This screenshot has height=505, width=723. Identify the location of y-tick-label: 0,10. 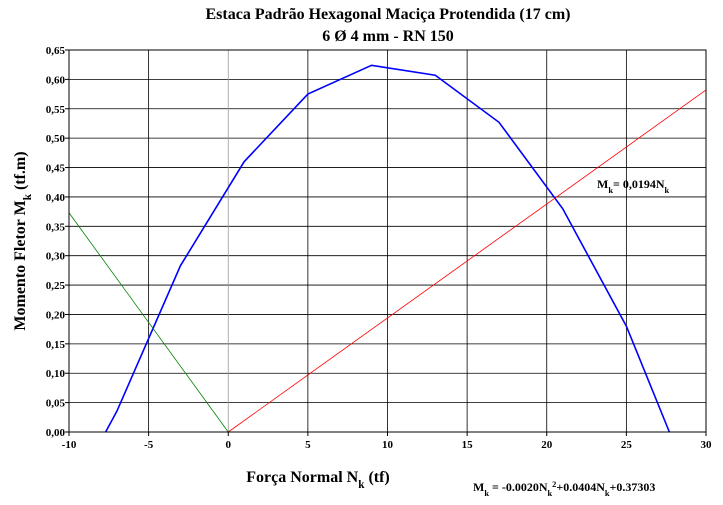
(56, 374).